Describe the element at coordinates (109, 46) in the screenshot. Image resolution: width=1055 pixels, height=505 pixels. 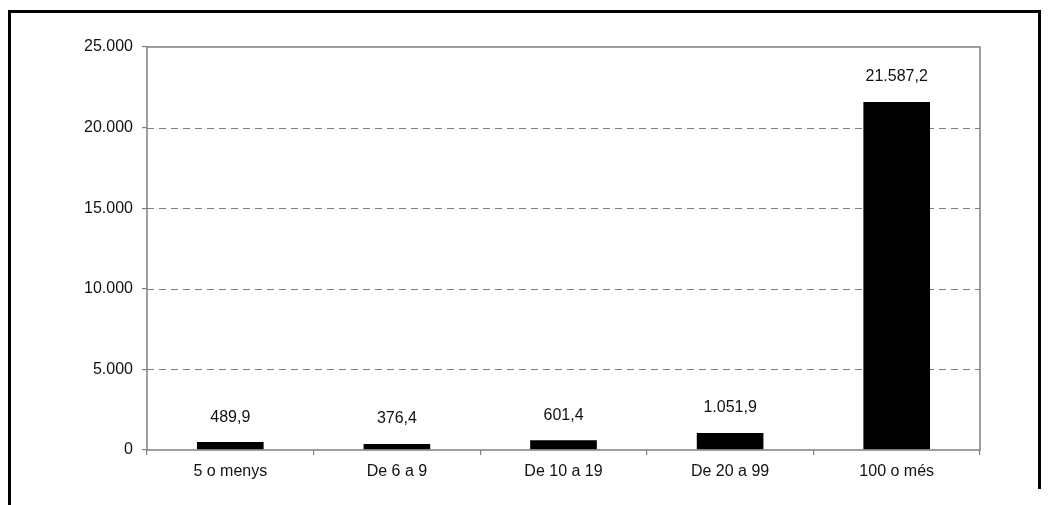
I see `y-tick-label: 25.000` at that location.